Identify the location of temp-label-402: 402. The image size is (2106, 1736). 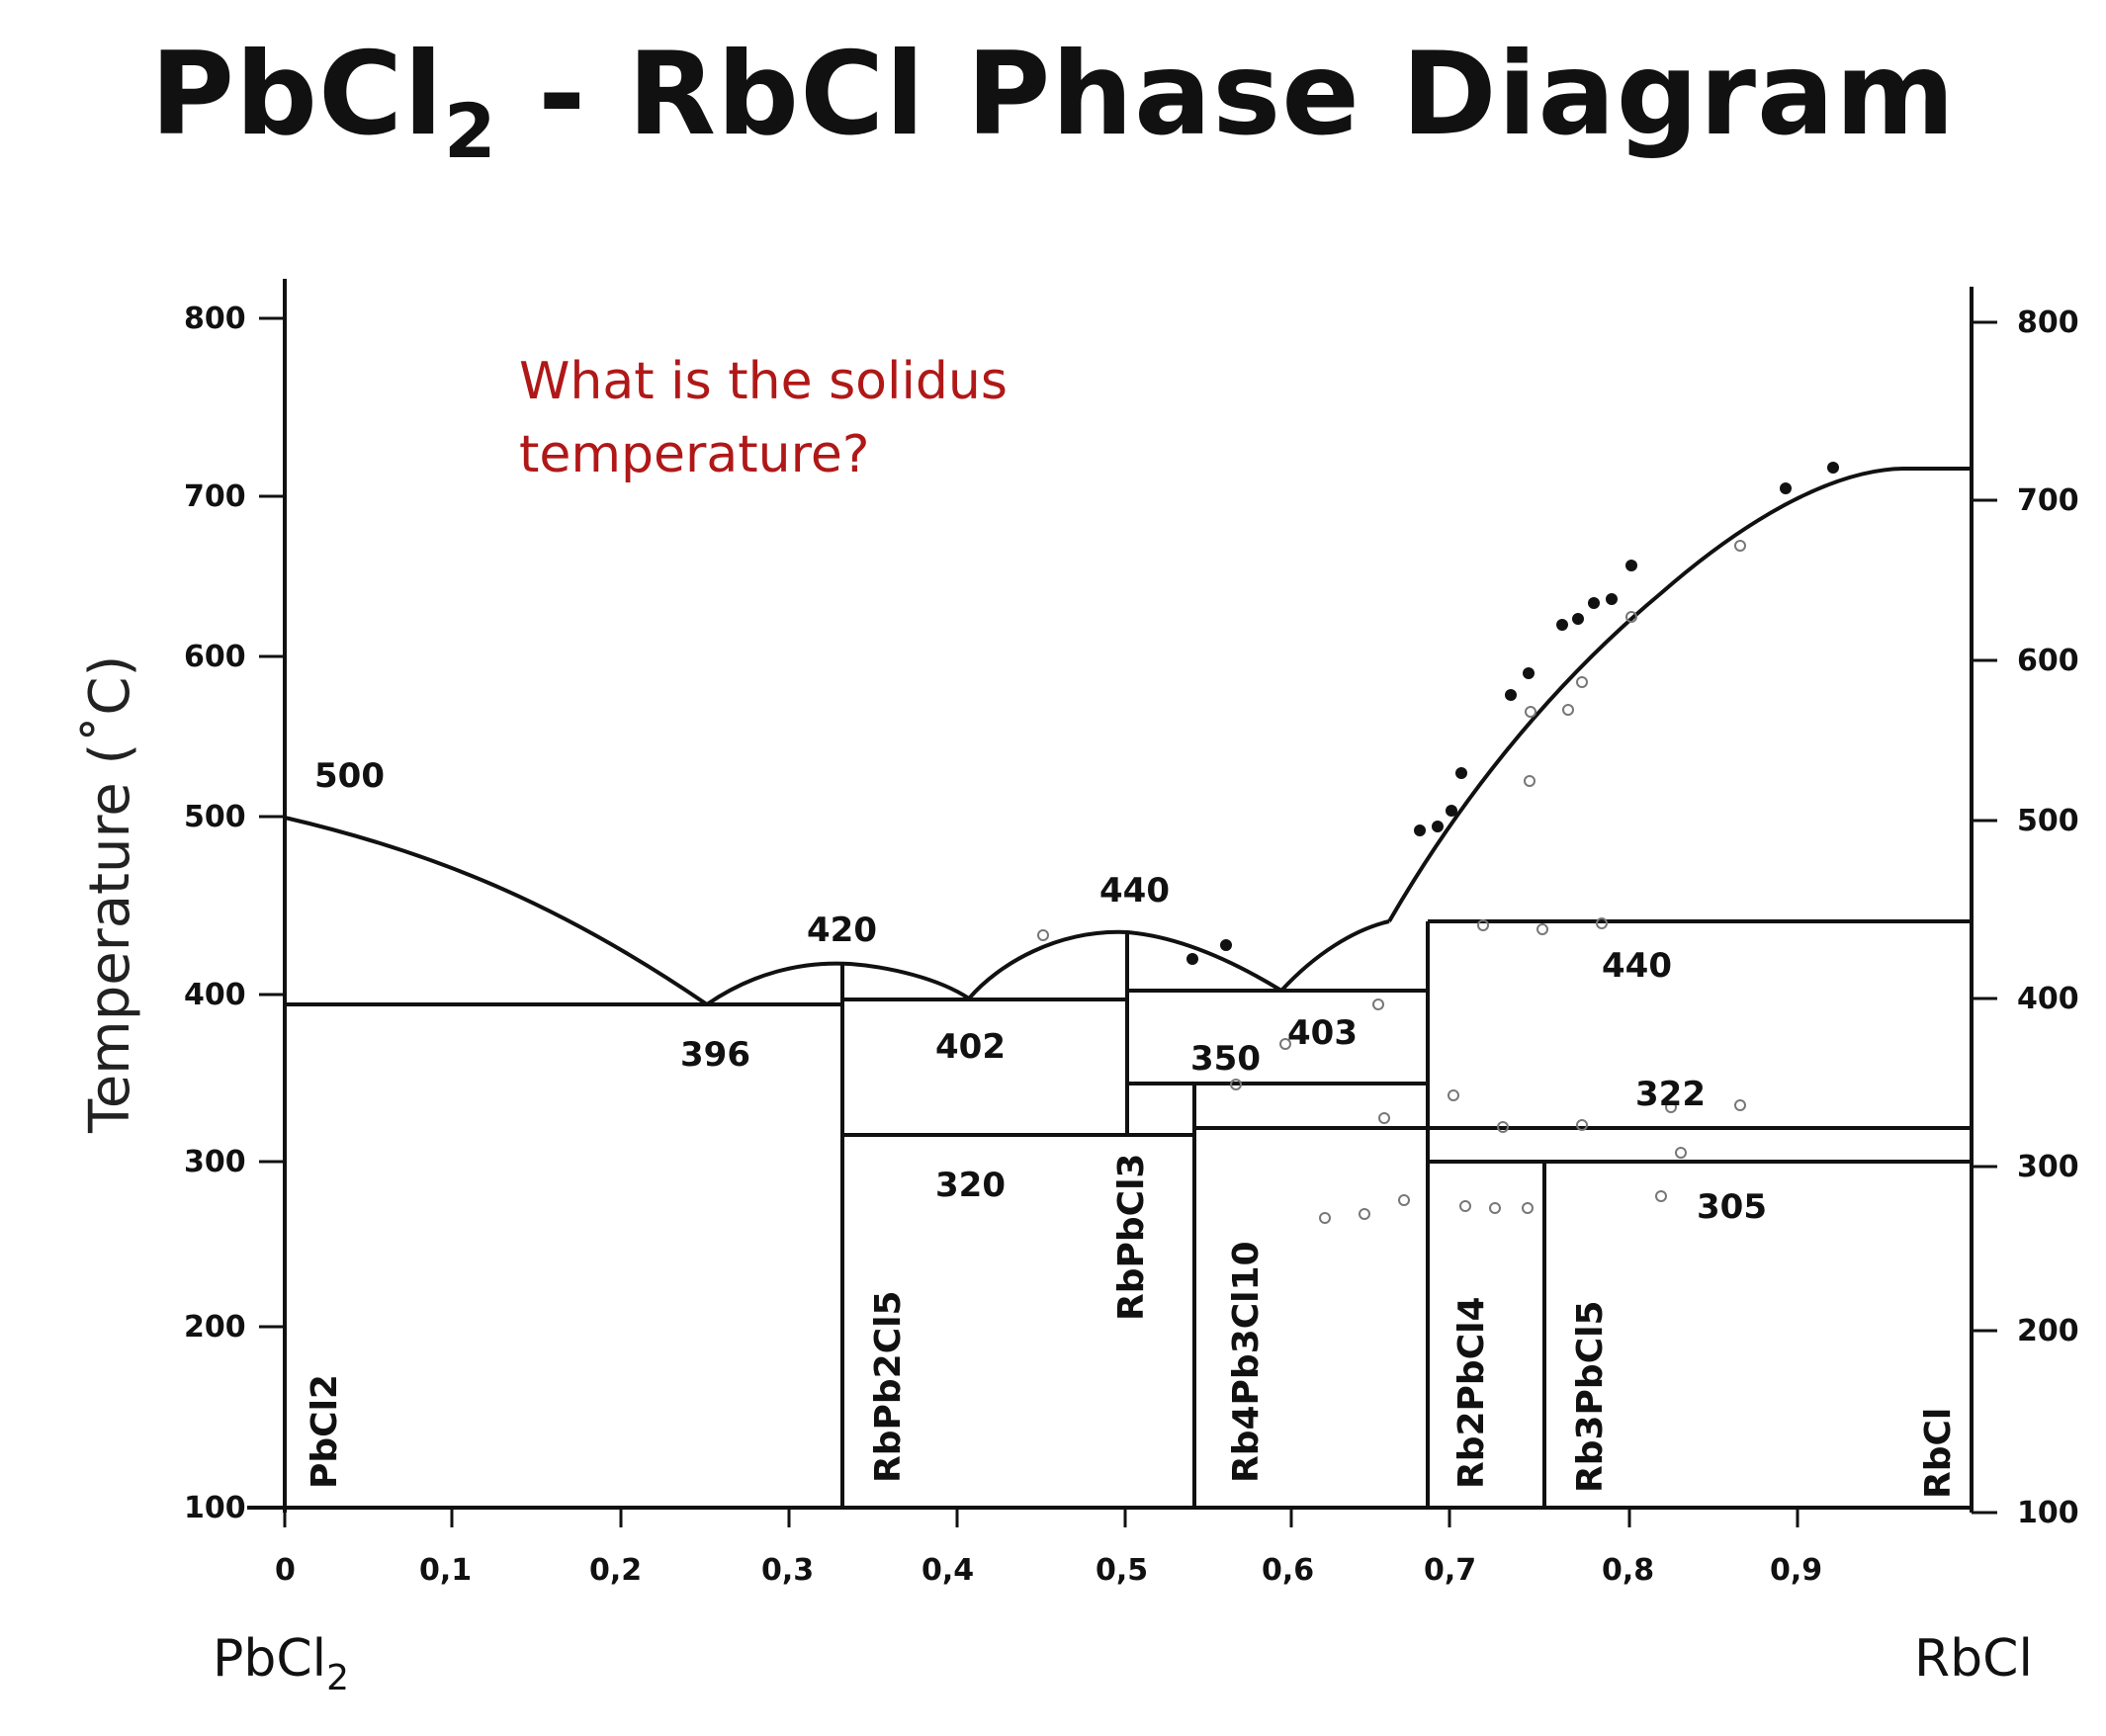
(970, 1047).